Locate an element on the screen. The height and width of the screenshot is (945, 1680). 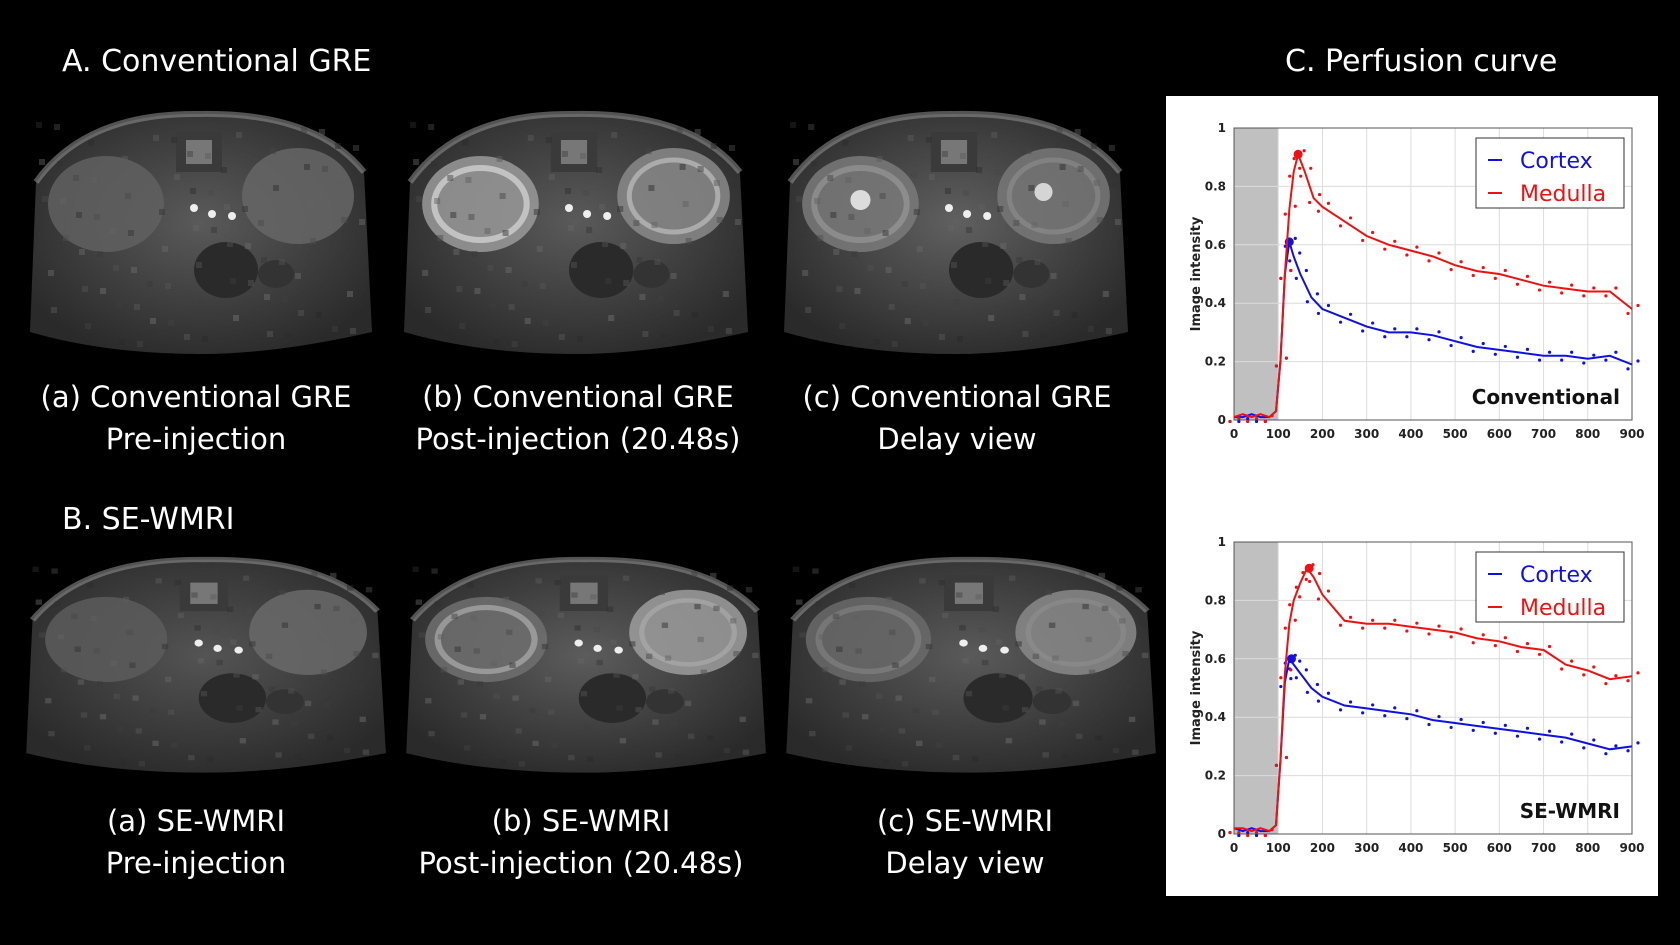
x-tick-label: 0 is located at coordinates (1234, 434).